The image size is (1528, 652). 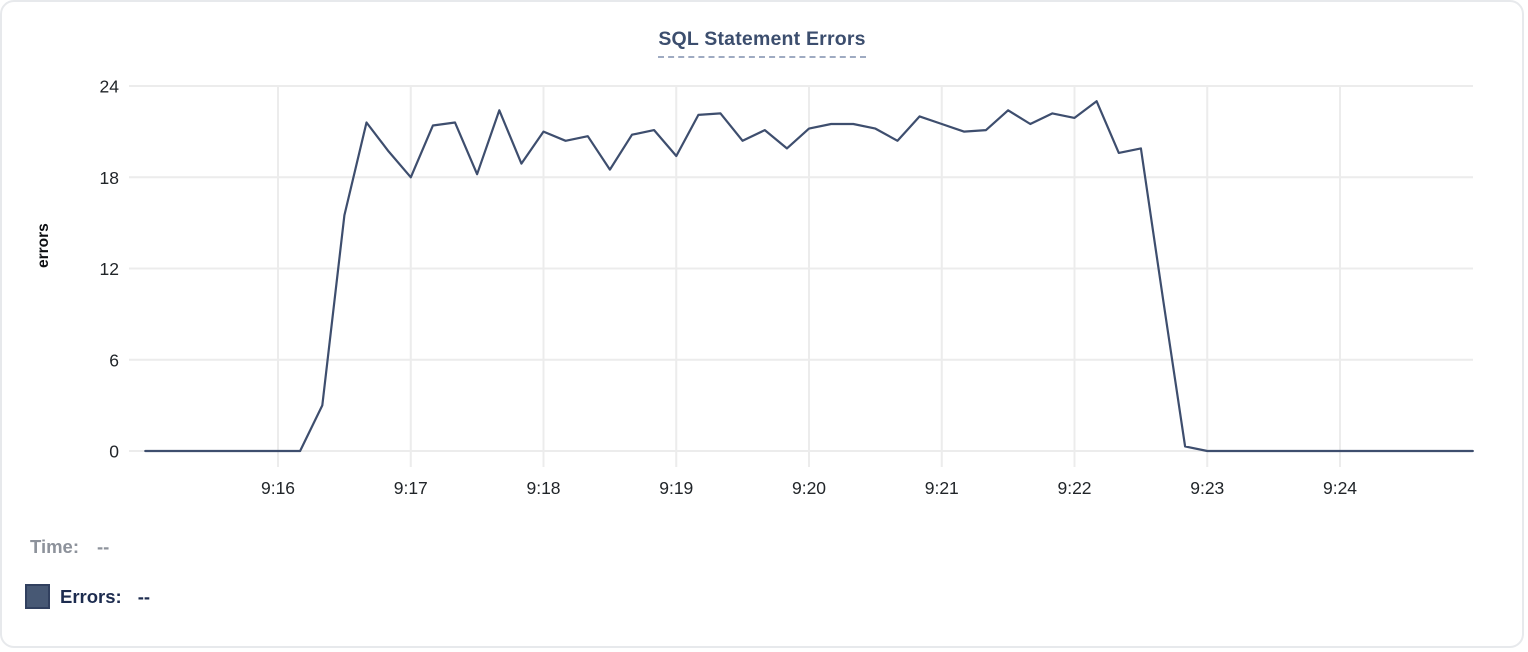 I want to click on x-tick-label: 9:22, so click(x=1074, y=488).